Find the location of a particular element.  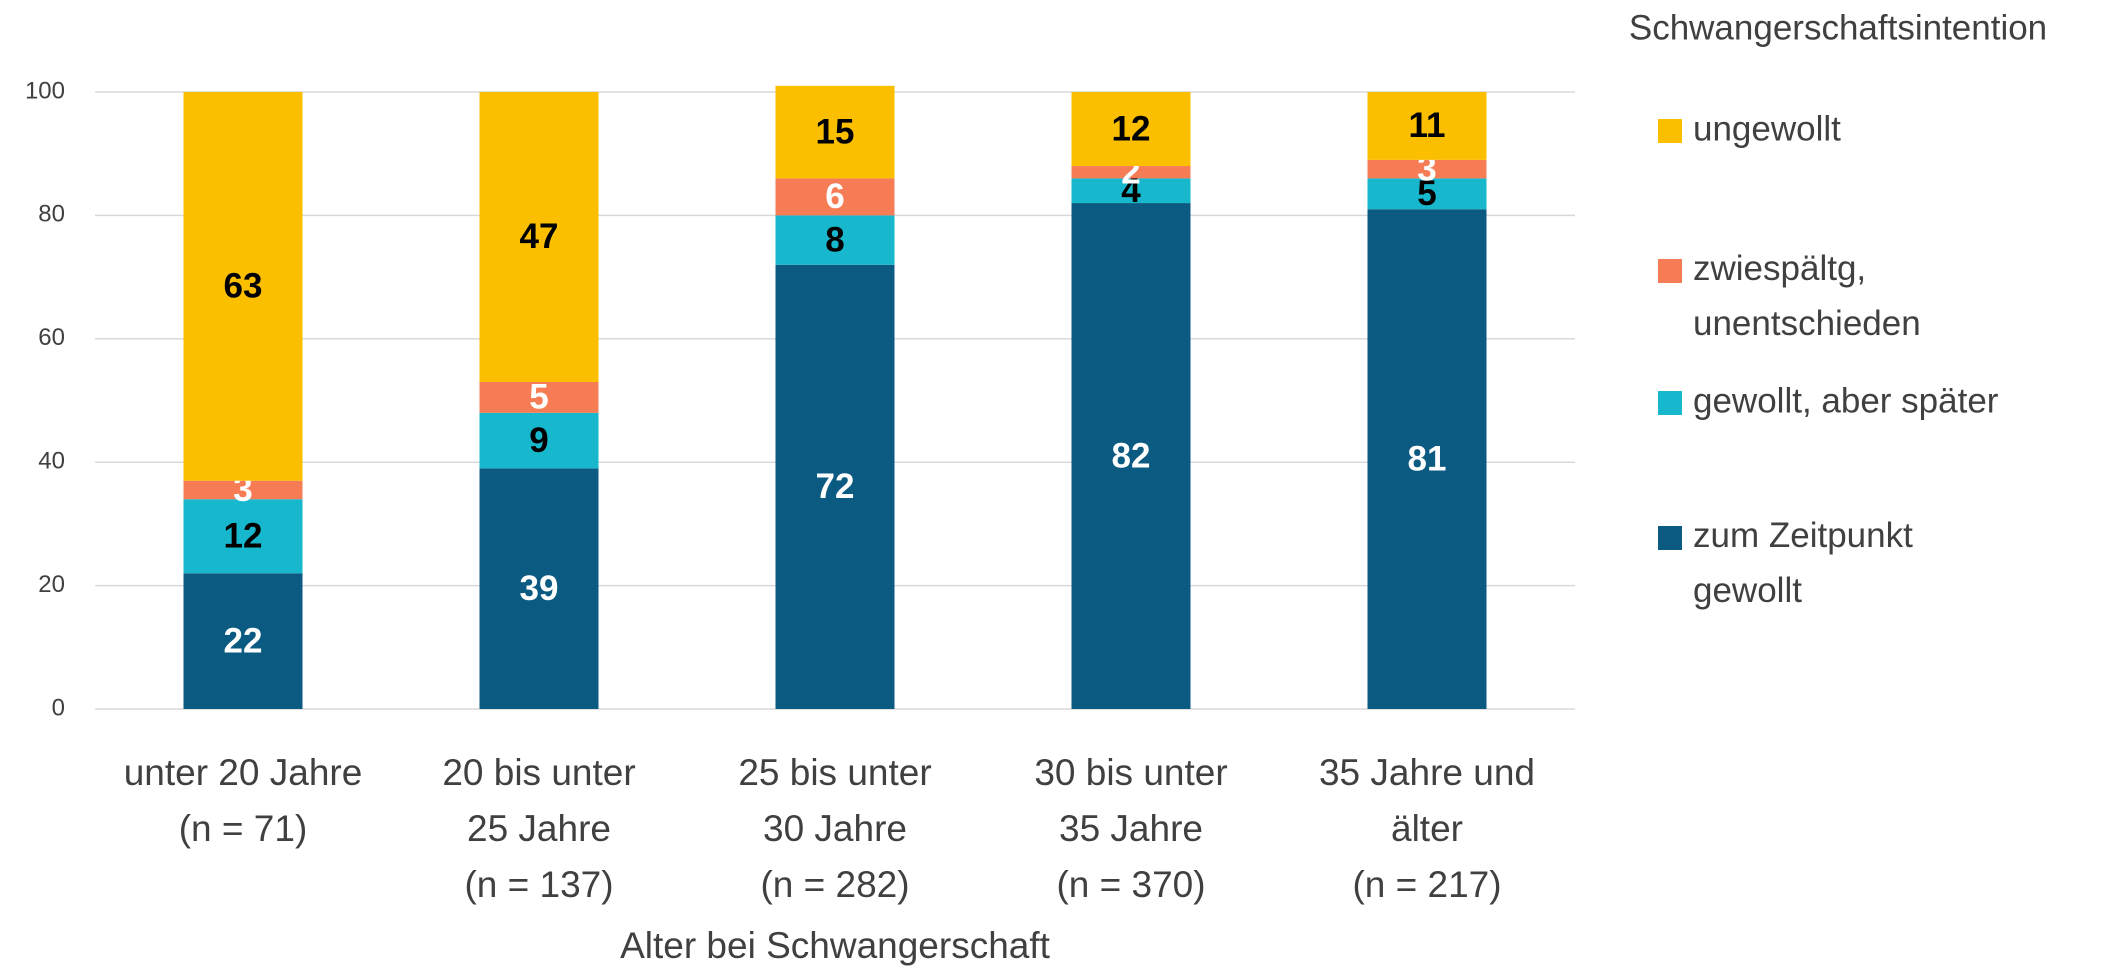

data-label: 47 is located at coordinates (539, 236).